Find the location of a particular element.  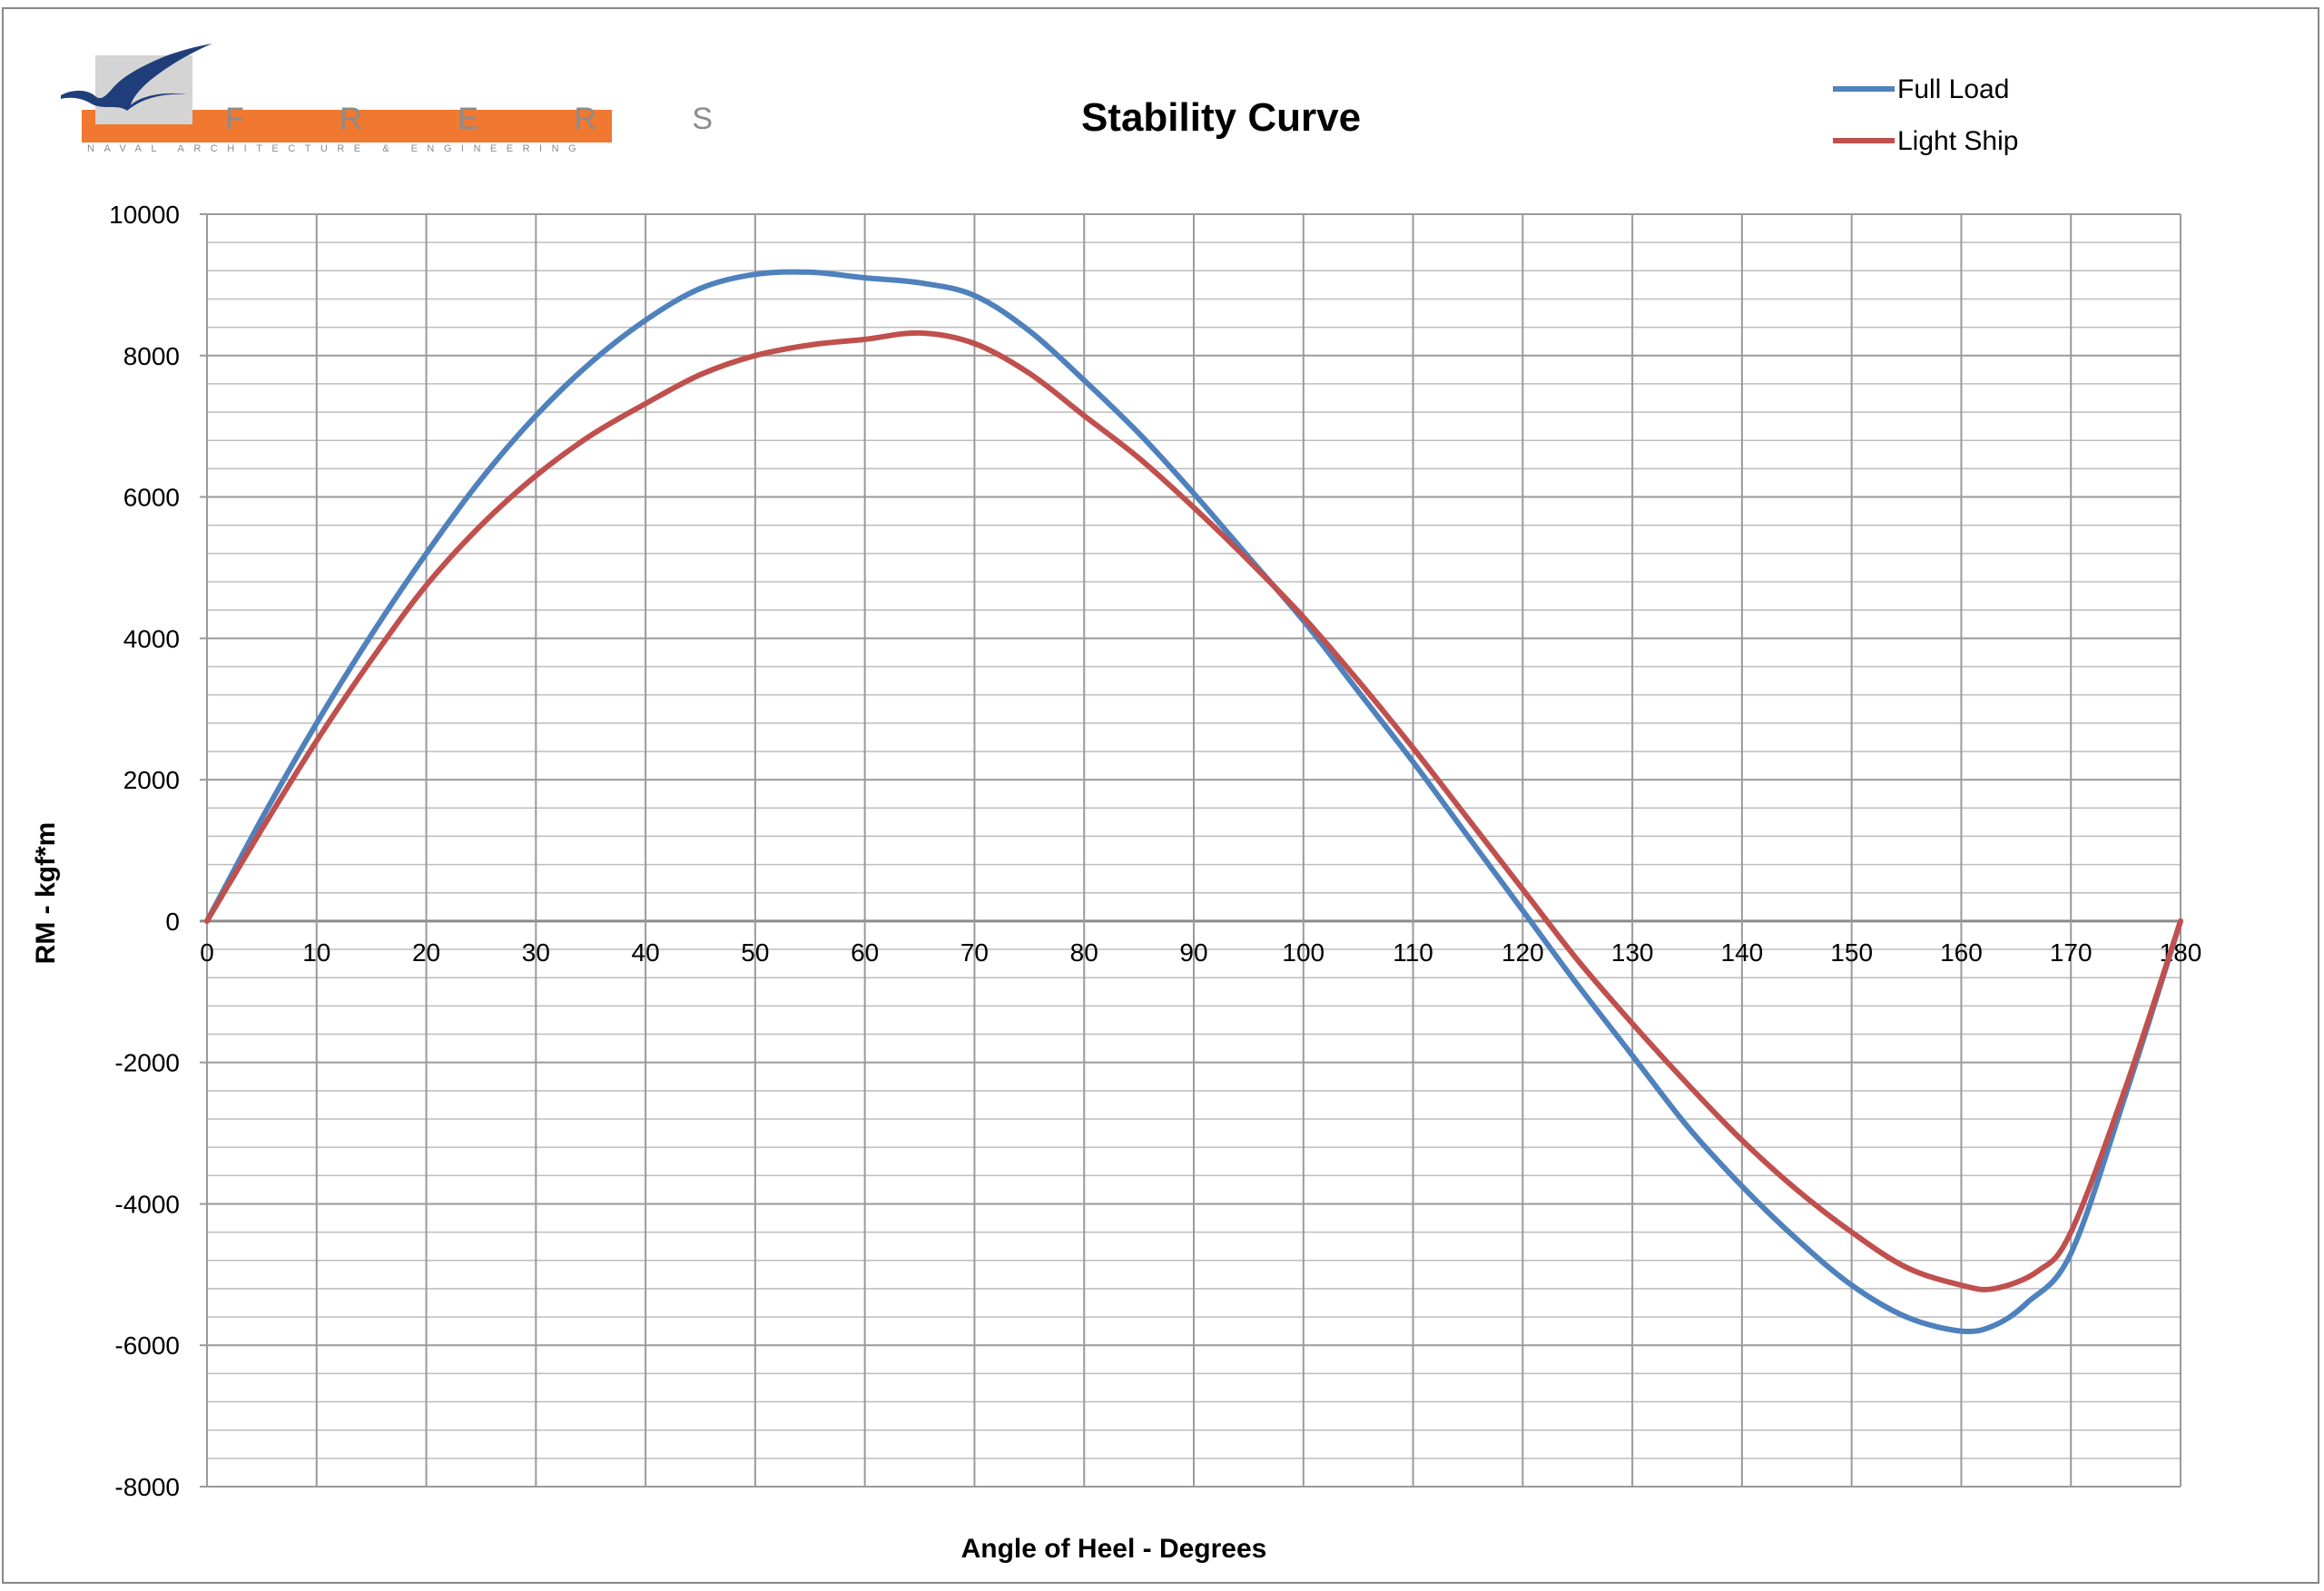

logo-wave-icon is located at coordinates (136, 77).